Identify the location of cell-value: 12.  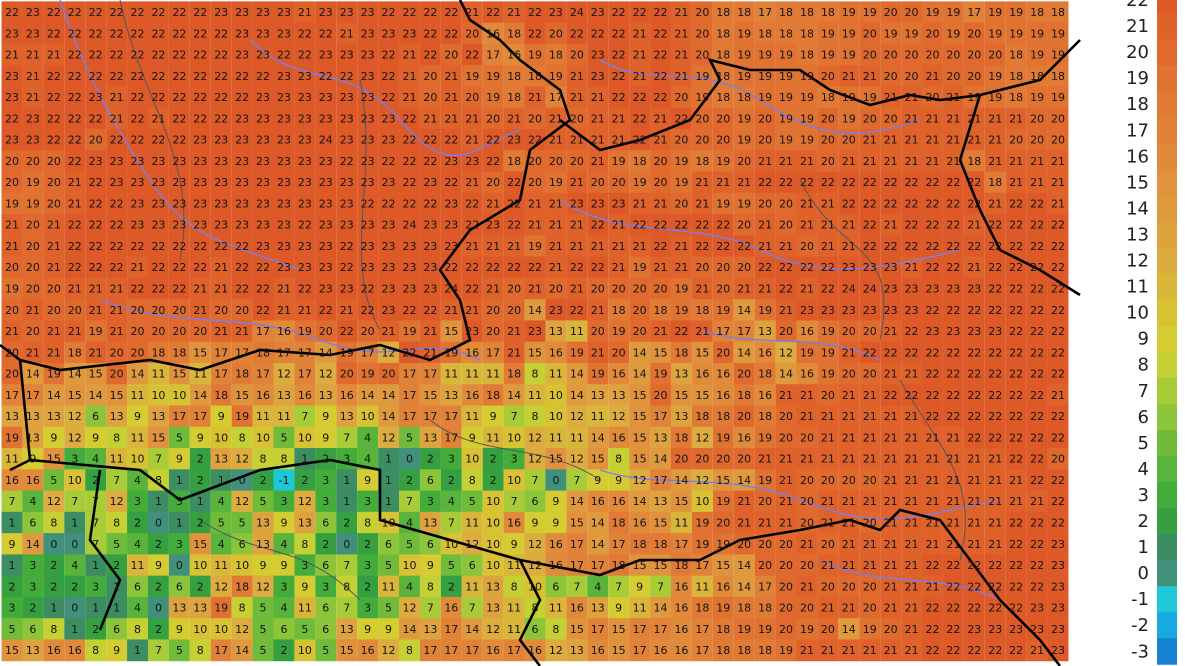
(54, 501).